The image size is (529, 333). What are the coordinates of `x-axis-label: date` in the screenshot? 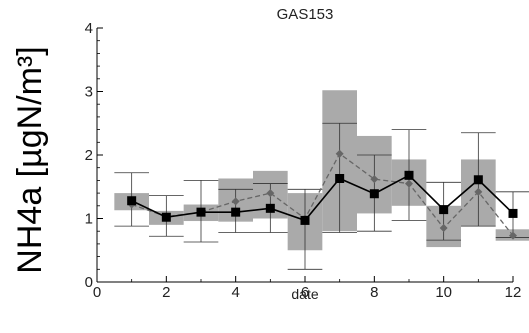 It's located at (304, 294).